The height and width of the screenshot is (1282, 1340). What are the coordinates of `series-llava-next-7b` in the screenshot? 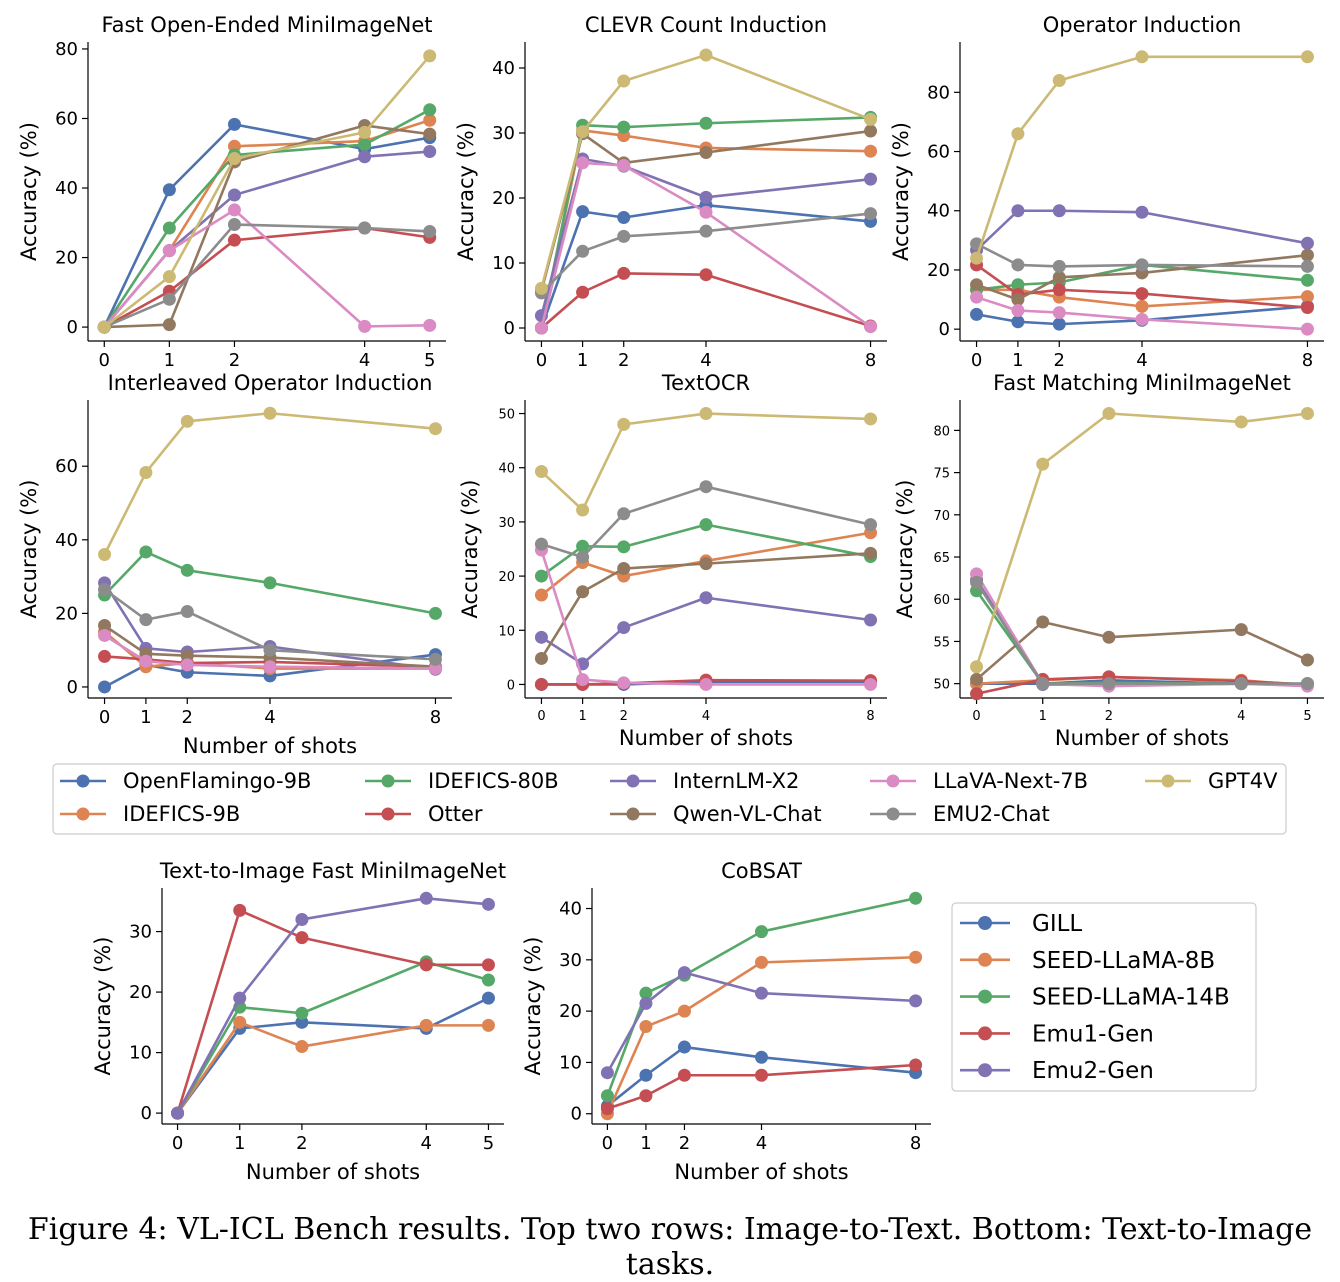 It's located at (1142, 630).